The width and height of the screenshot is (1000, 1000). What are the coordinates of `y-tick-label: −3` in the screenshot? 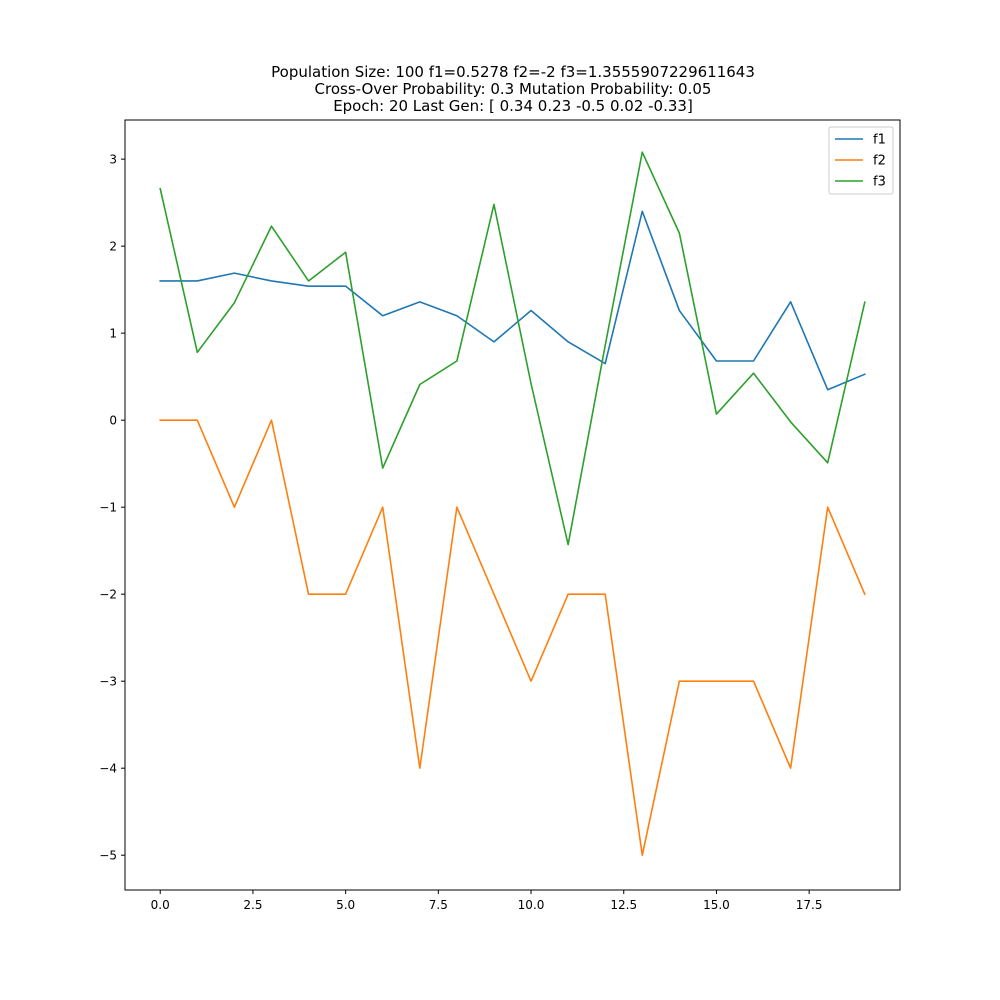 It's located at (108, 682).